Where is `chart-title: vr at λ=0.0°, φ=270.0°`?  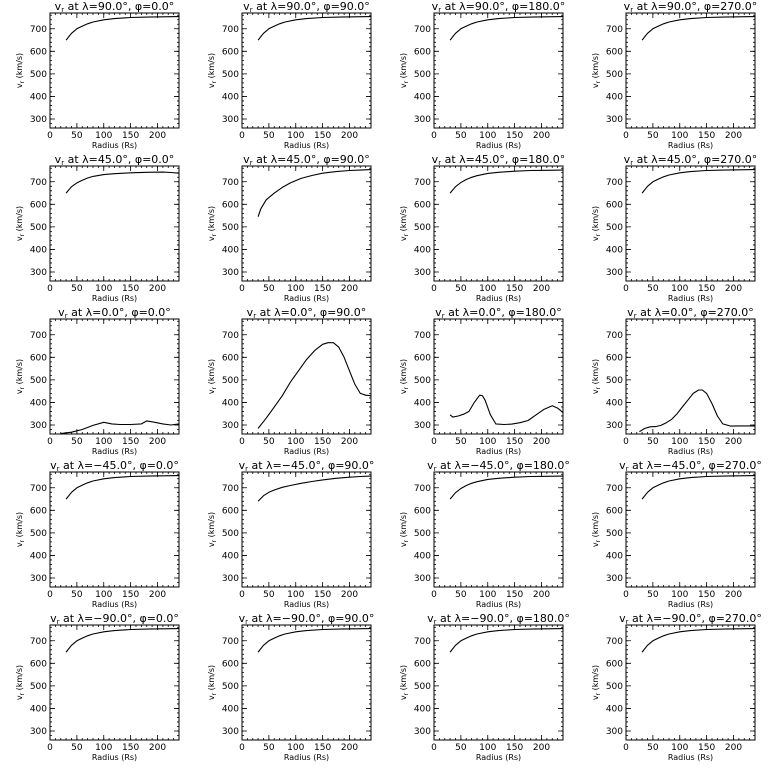
chart-title: vr at λ=0.0°, φ=270.0° is located at coordinates (690, 313).